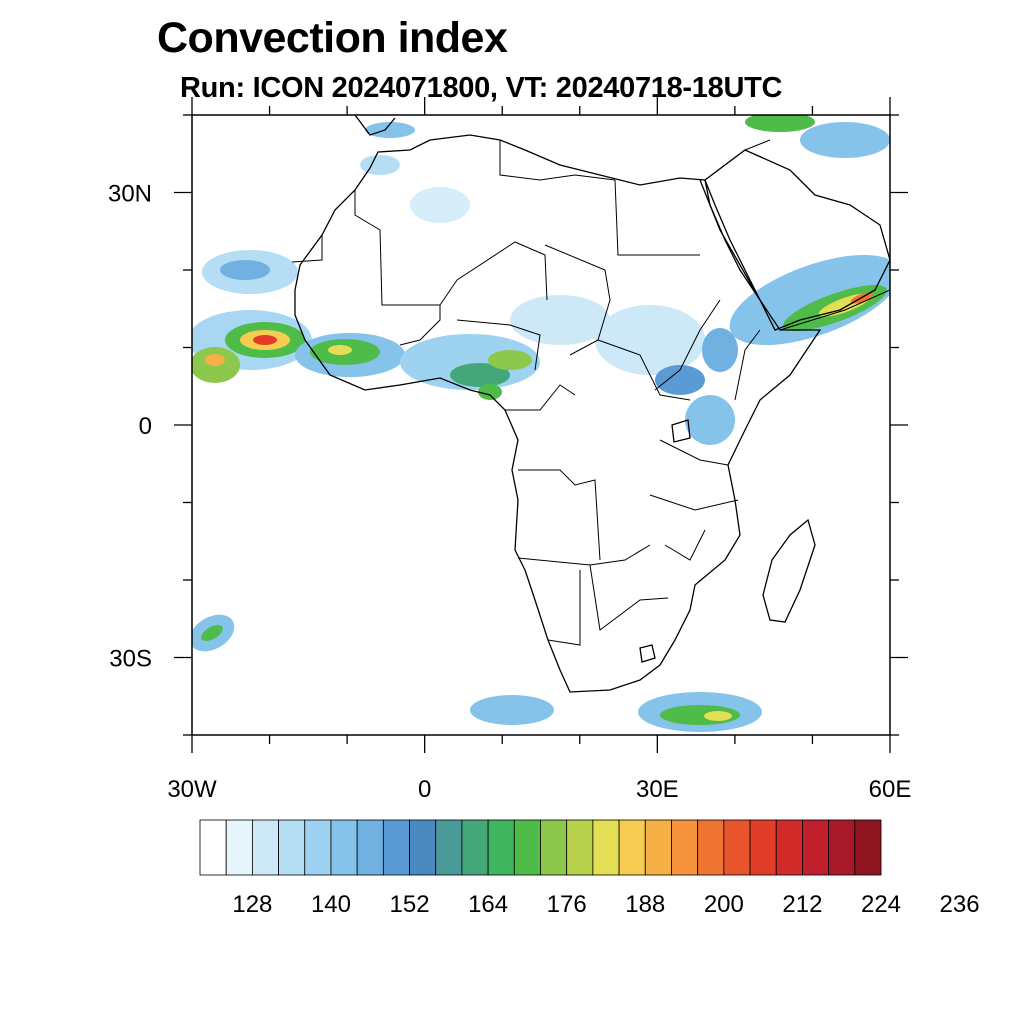 The height and width of the screenshot is (1024, 1024). I want to click on colorbar-labels: 128 140 152 164 176 188 200 212 224 236, so click(605, 904).